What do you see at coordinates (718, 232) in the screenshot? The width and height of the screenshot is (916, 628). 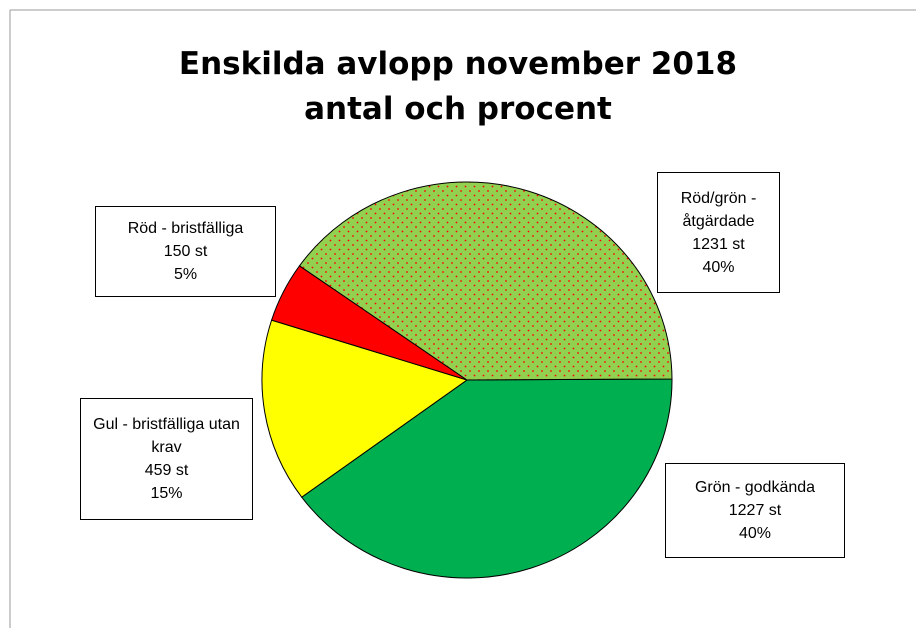 I see `data-label: Röd/grön - åtgärdade 1231 st 40%` at bounding box center [718, 232].